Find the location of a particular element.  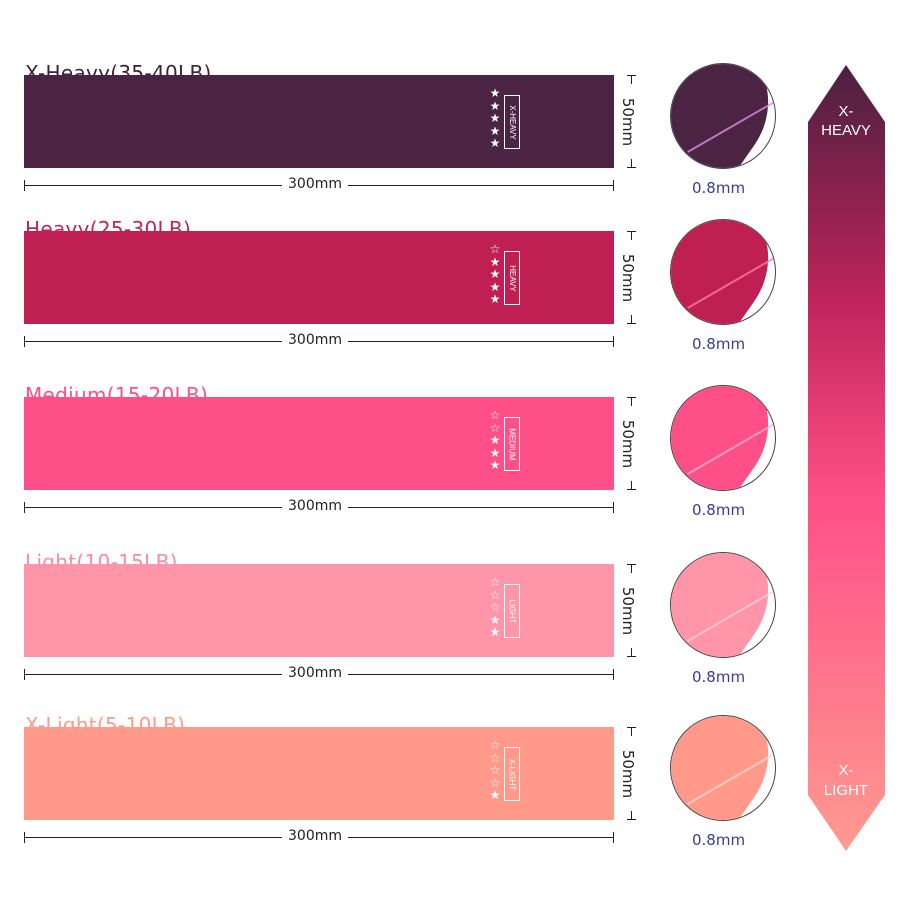

scale-bottom-label-2: LIGHT is located at coordinates (846, 790).